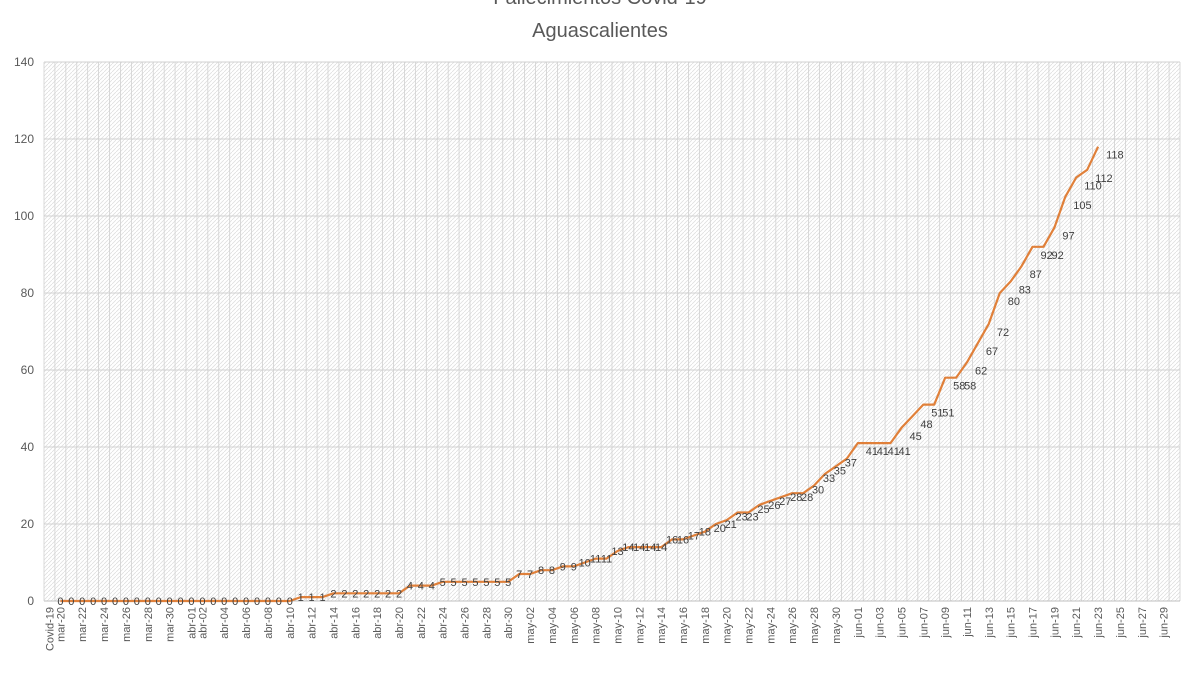 The width and height of the screenshot is (1200, 675). What do you see at coordinates (774, 506) in the screenshot?
I see `data-label: 26` at bounding box center [774, 506].